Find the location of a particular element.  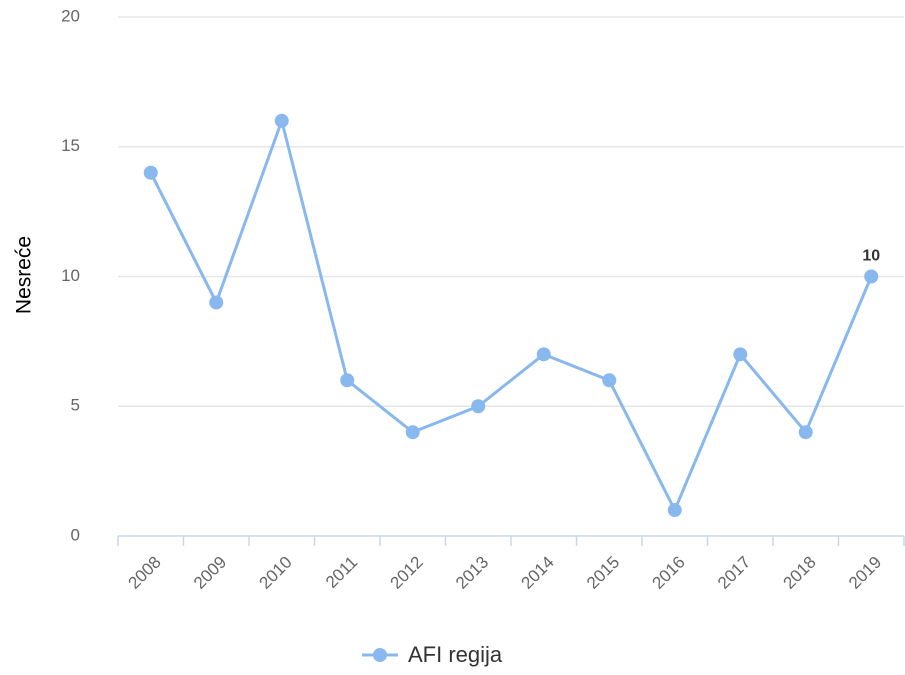

x-tick-label: 2017 is located at coordinates (734, 573).